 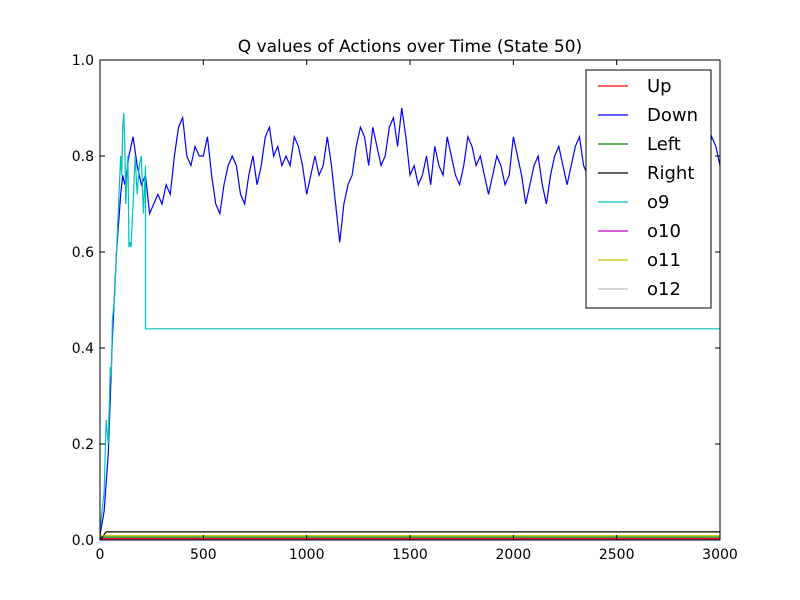 I want to click on legend-label-up: Up, so click(x=659, y=86).